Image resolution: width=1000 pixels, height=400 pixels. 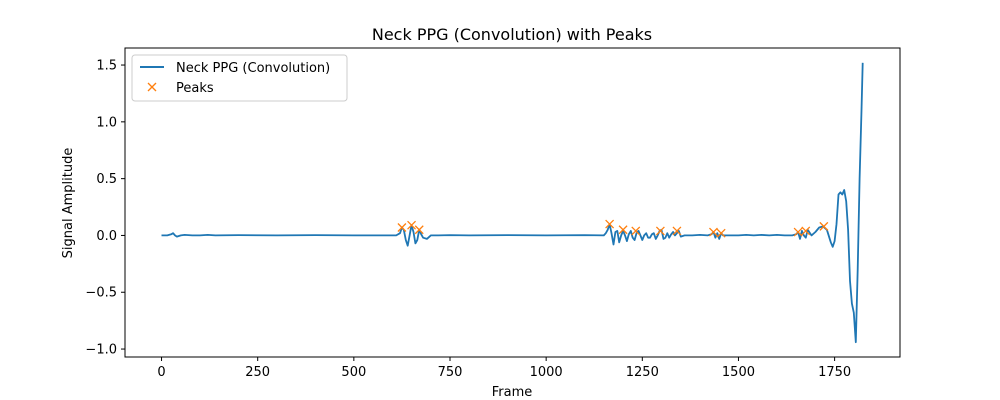 I want to click on y-tick-label: 0.0, so click(x=106, y=236).